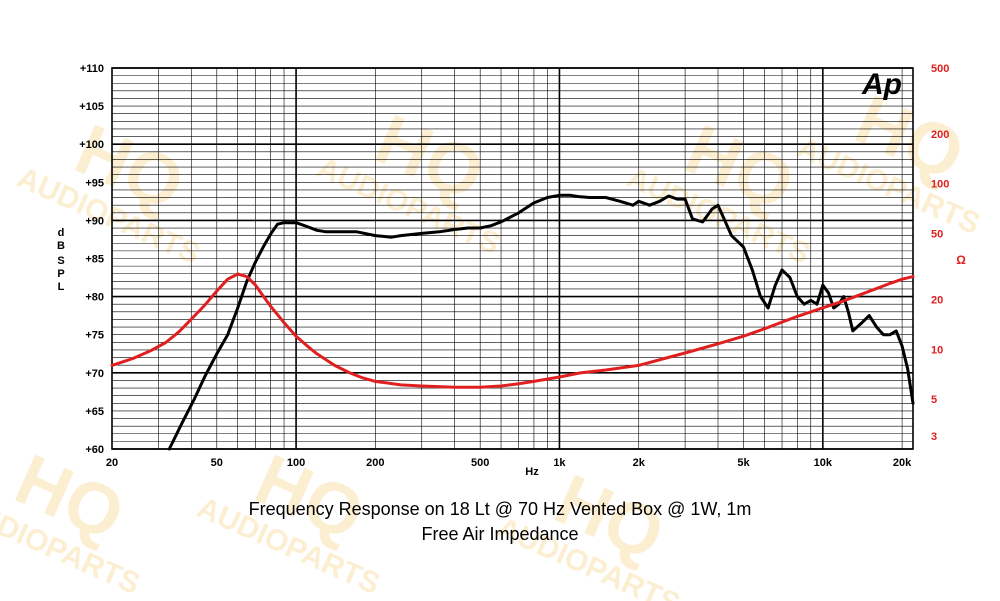  I want to click on y-tick-label-left: +95, so click(94, 183).